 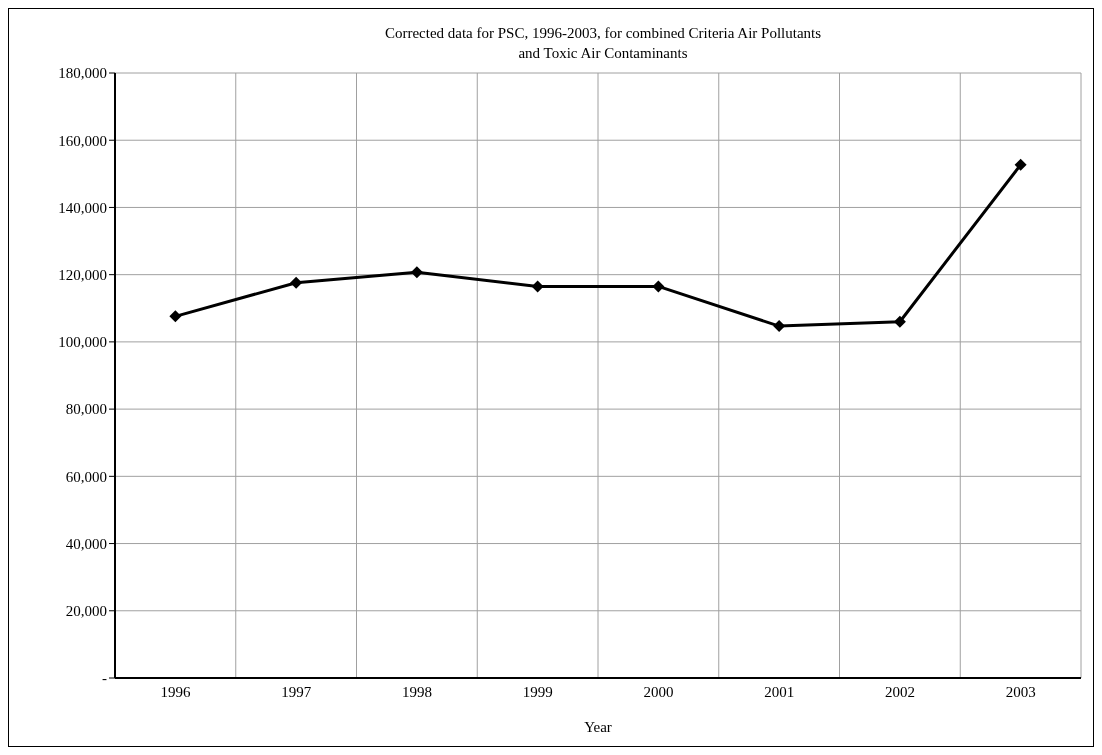 What do you see at coordinates (416, 691) in the screenshot?
I see `x-tick-label: 1998` at bounding box center [416, 691].